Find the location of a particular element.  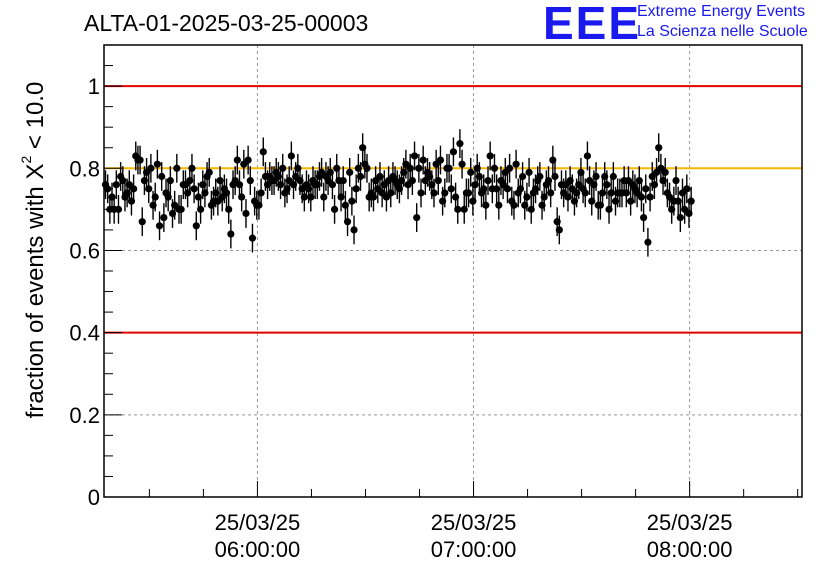

y-axis: 0 0.2 0.4 0.6 0.8 1 is located at coordinates (95, 277).